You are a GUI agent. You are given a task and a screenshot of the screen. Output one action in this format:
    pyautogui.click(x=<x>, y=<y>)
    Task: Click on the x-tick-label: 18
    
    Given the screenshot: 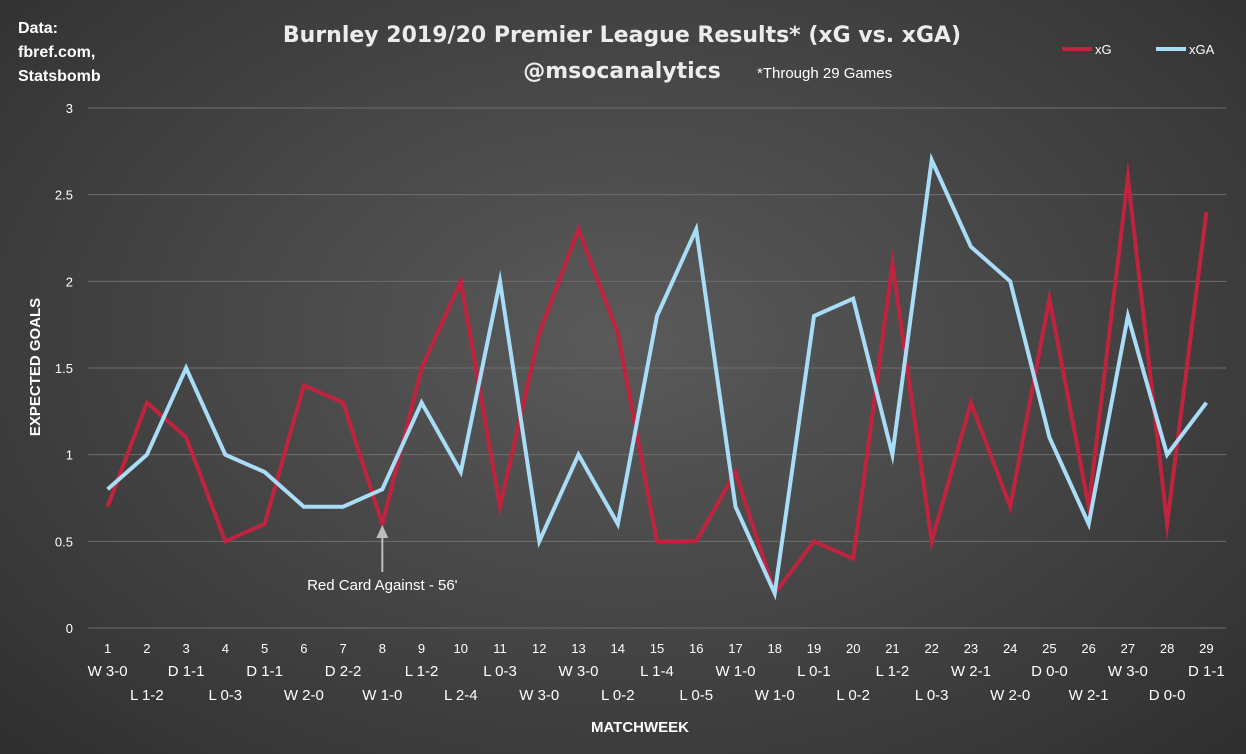 What is the action you would take?
    pyautogui.click(x=774, y=648)
    